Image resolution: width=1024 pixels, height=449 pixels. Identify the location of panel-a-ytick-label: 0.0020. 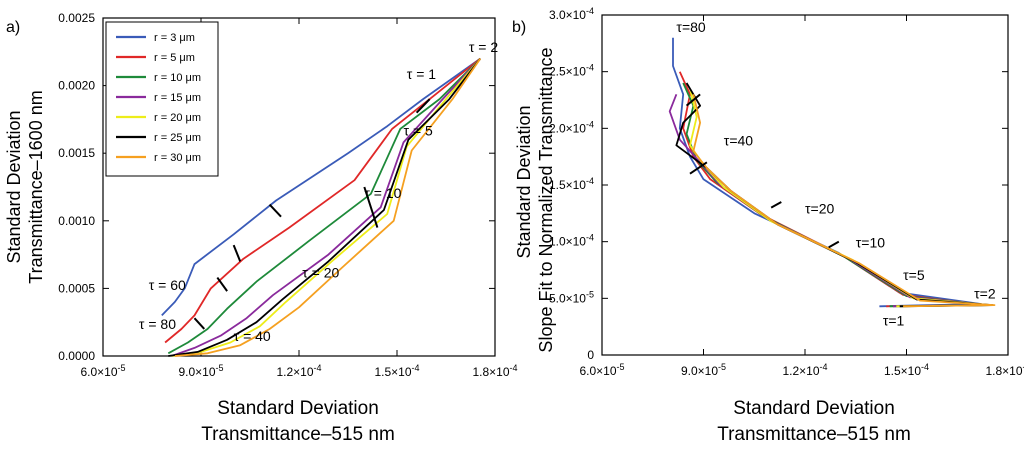
(76, 86).